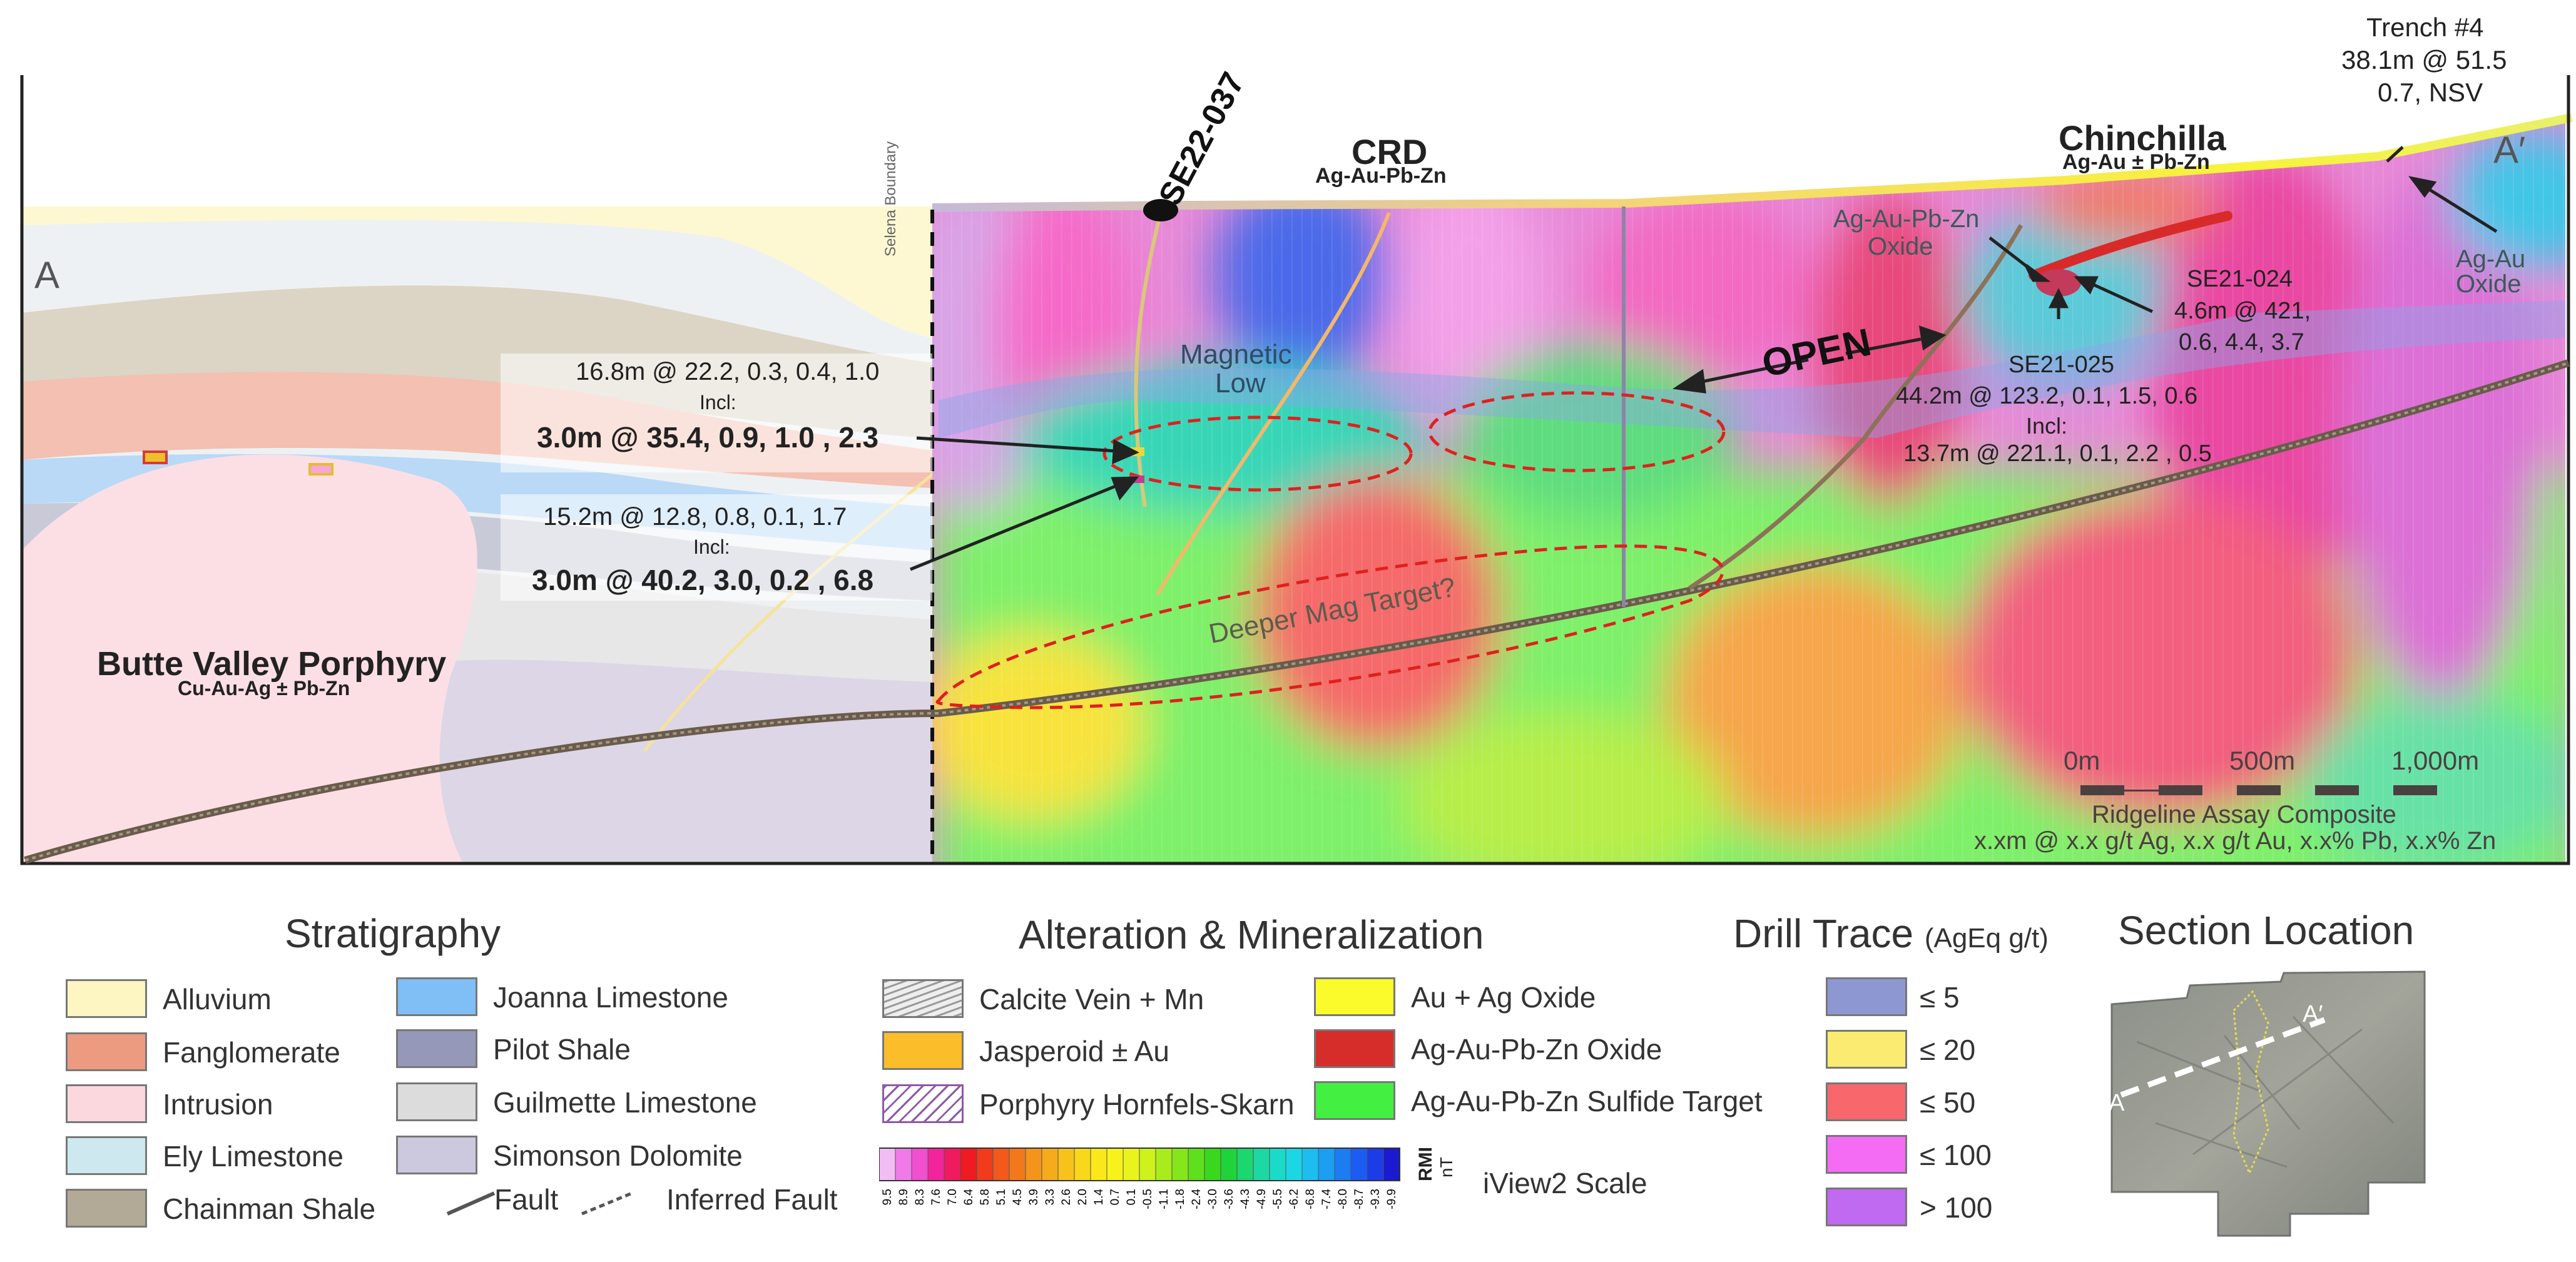 This screenshot has width=2576, height=1262. What do you see at coordinates (1131, 1197) in the screenshot?
I see `rmi-tick-label: 0.1` at bounding box center [1131, 1197].